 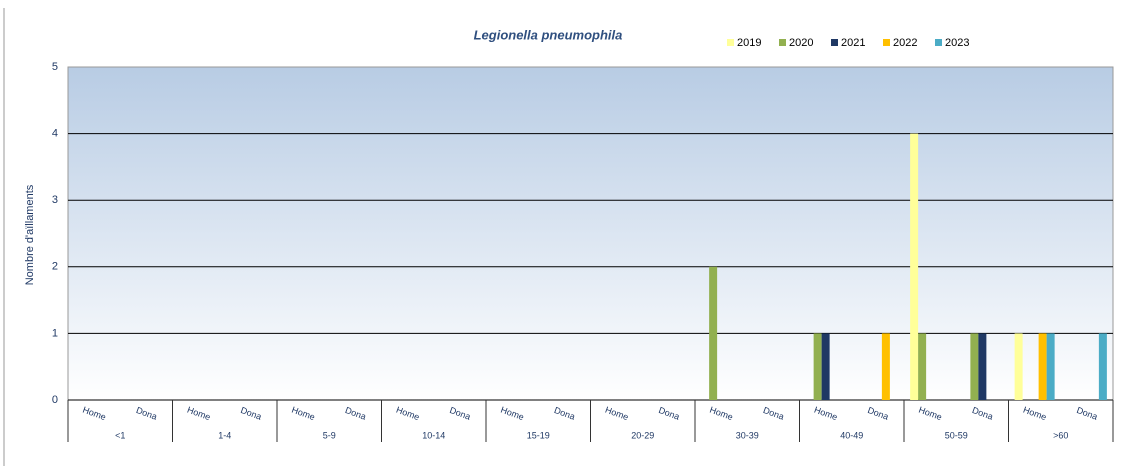 What do you see at coordinates (55, 267) in the screenshot?
I see `y-tick-label: 2` at bounding box center [55, 267].